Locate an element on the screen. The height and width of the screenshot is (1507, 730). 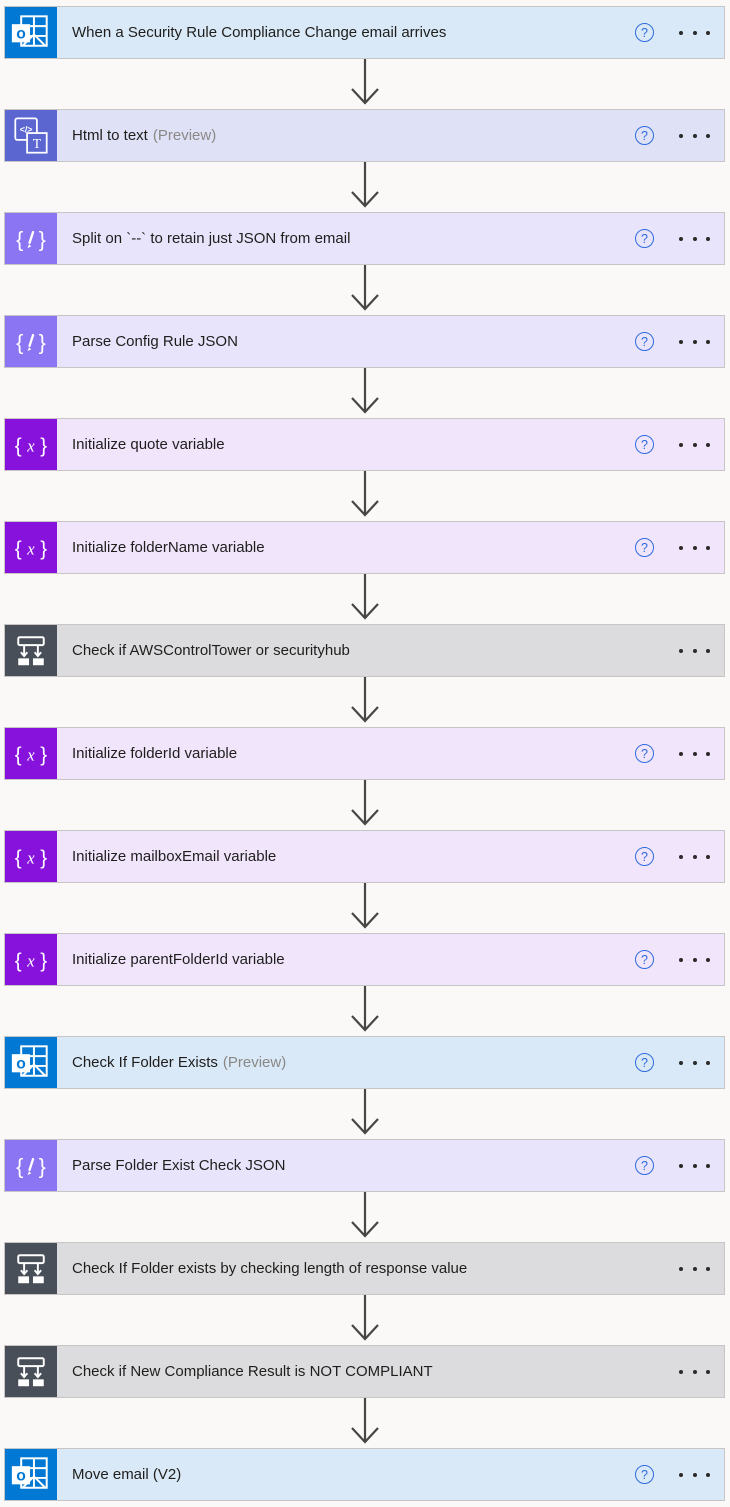
step-controls is located at coordinates (701, 1268).